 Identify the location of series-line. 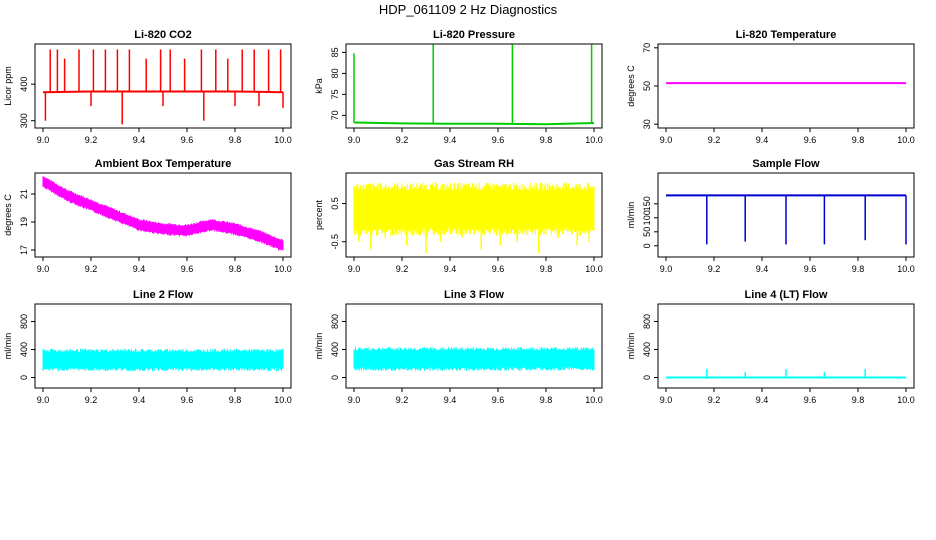
(474, 123).